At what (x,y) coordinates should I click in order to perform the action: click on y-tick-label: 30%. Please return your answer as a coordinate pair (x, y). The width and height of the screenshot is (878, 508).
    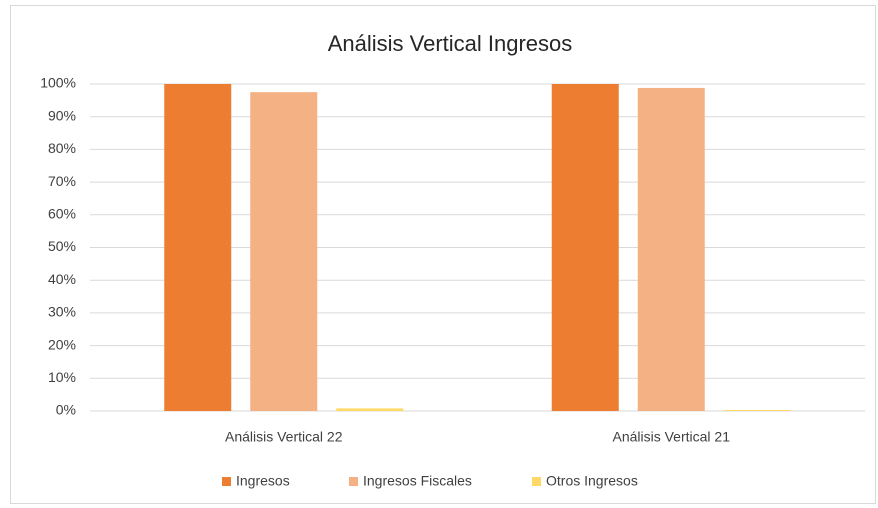
    Looking at the image, I should click on (62, 312).